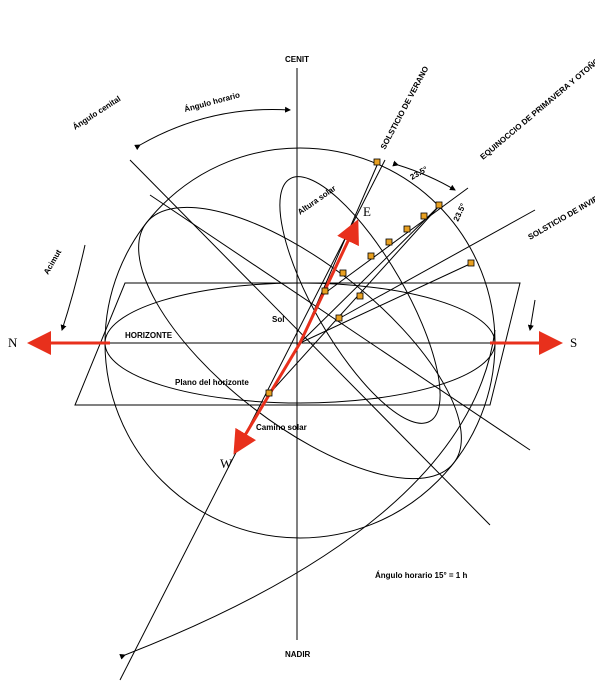 Image resolution: width=595 pixels, height=688 pixels. Describe the element at coordinates (561, 213) in the screenshot. I see `winter-solstice-label: SOLSTICIO DE INVIERNO` at that location.